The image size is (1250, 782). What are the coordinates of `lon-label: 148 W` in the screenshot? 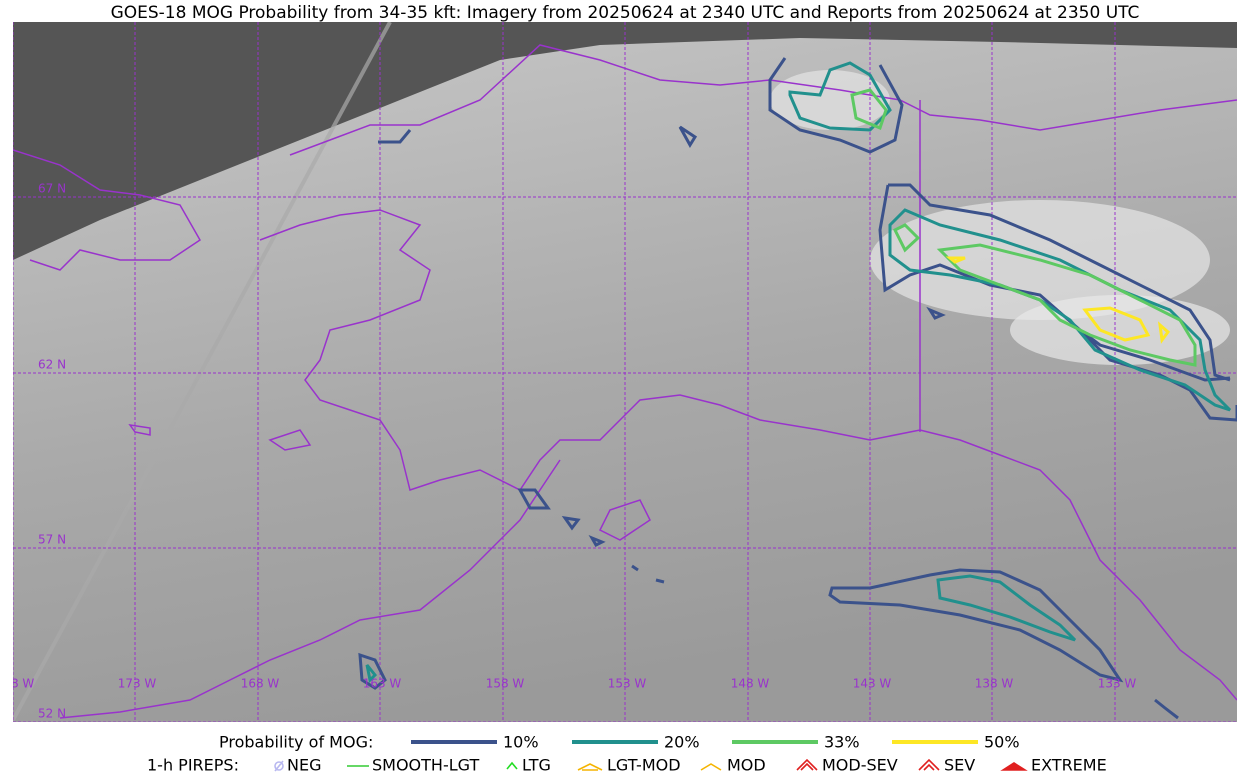 It's located at (750, 684).